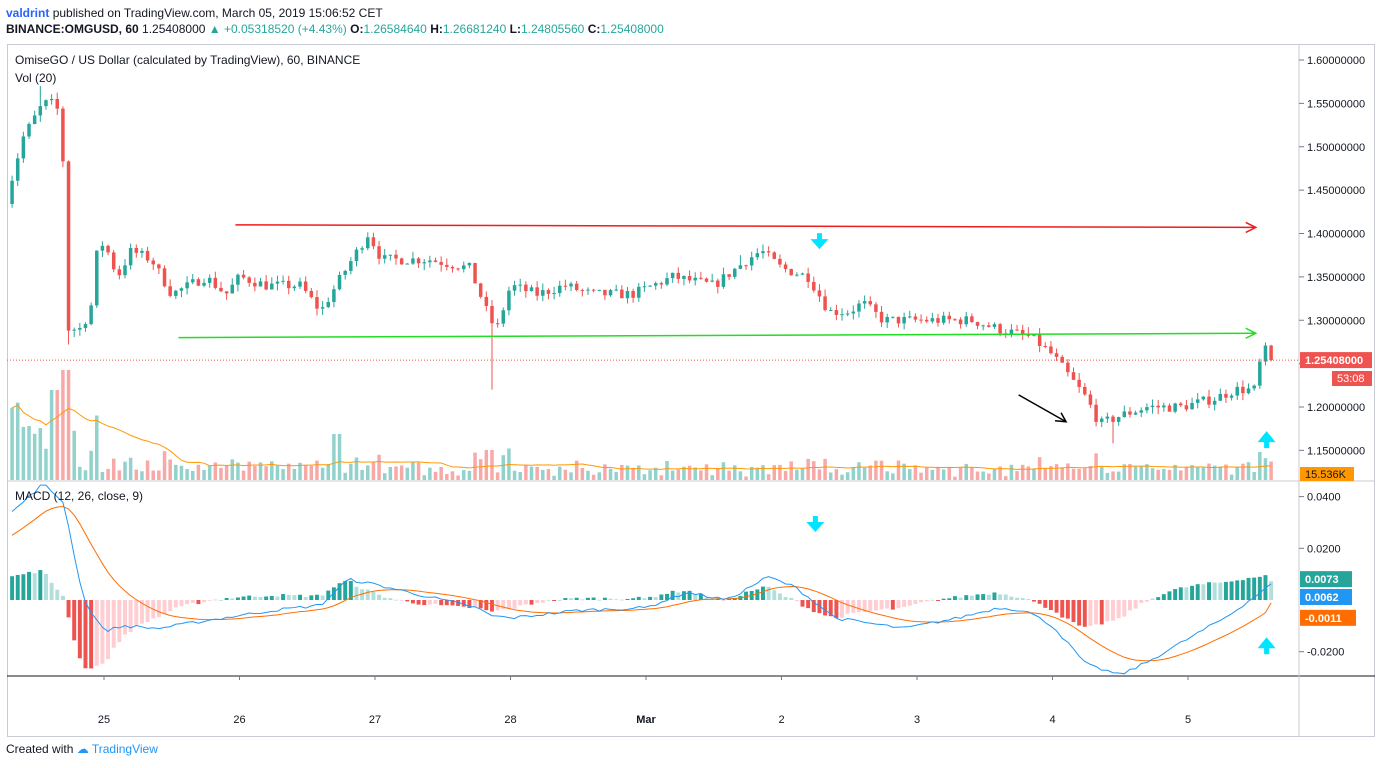  What do you see at coordinates (1323, 619) in the screenshot?
I see `signal-last-label: -0.0011` at bounding box center [1323, 619].